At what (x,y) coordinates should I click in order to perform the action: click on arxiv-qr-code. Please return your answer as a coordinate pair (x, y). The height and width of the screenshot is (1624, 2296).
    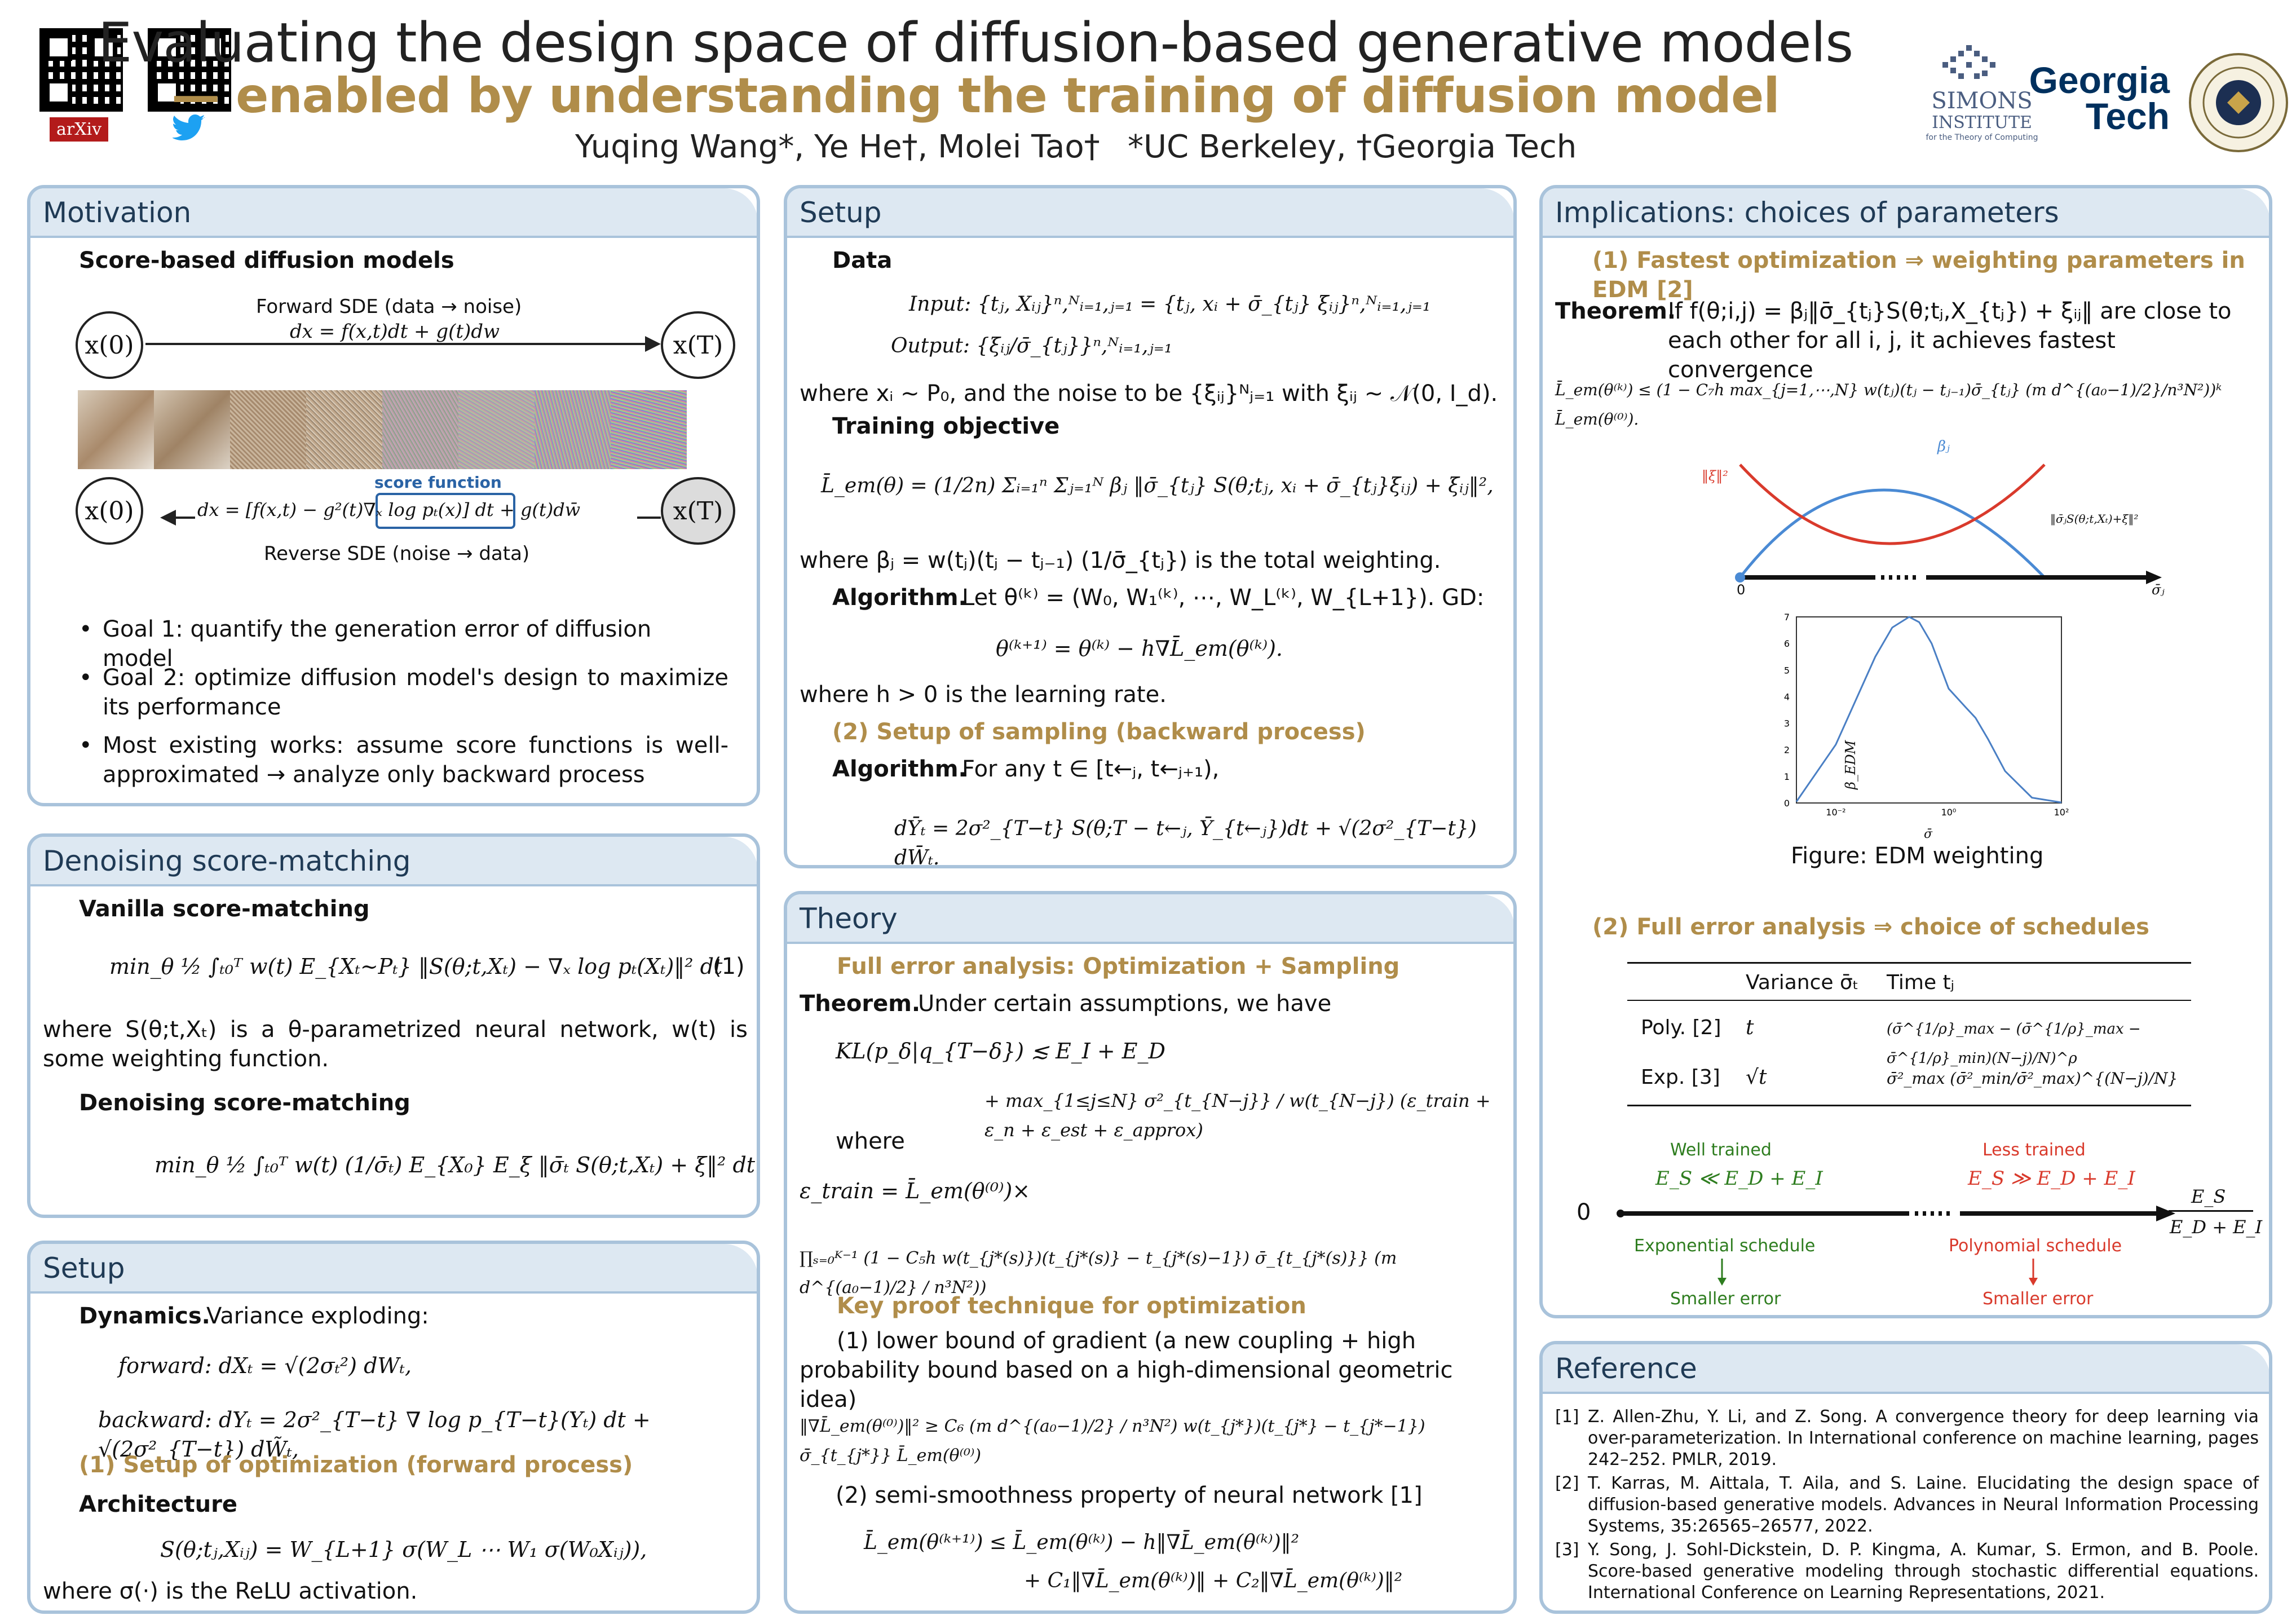
    Looking at the image, I should click on (81, 70).